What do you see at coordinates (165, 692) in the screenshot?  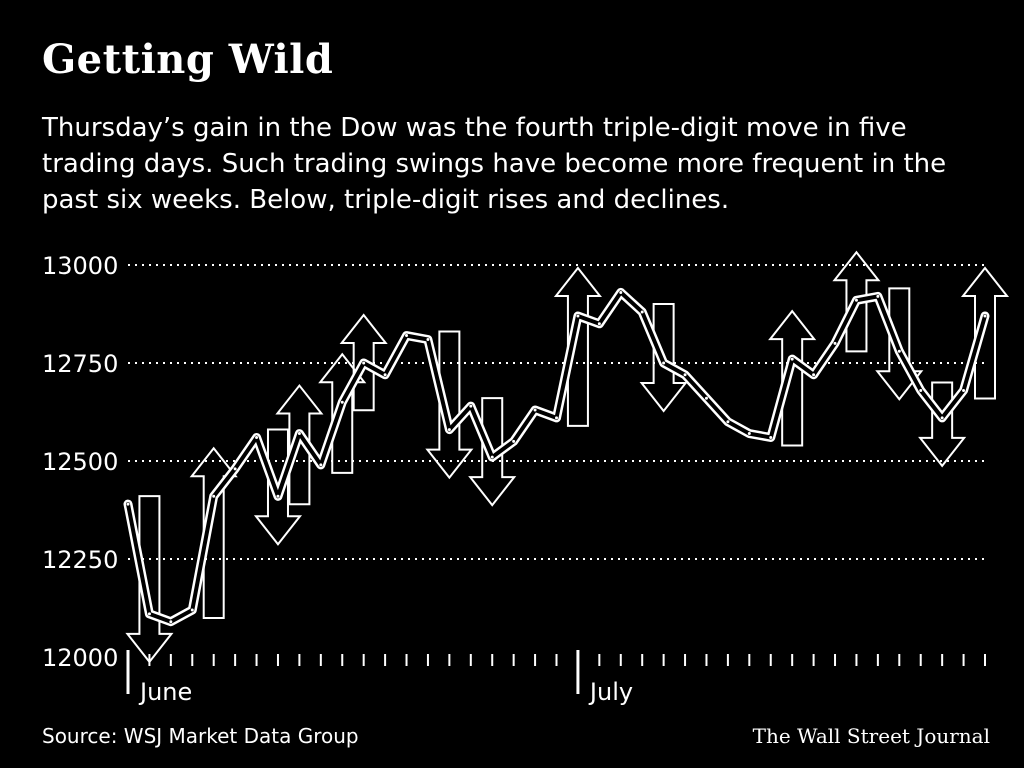 I see `month-label: June` at bounding box center [165, 692].